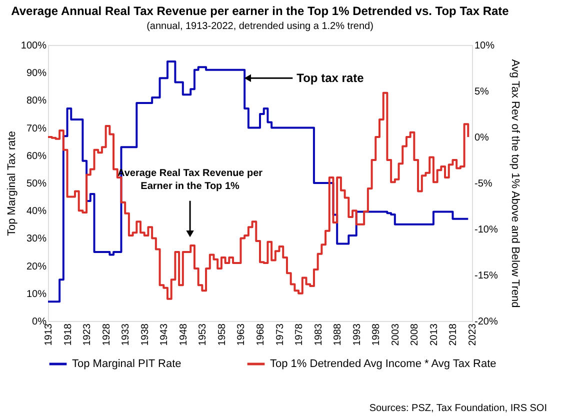 Image resolution: width=568 pixels, height=418 pixels. I want to click on x-tick-label: 1933, so click(126, 334).